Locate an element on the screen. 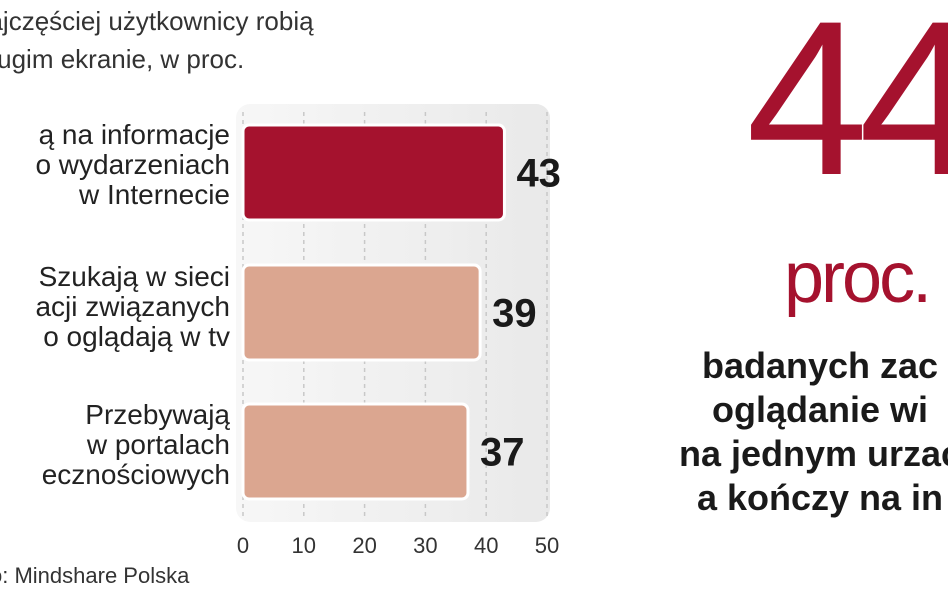 The width and height of the screenshot is (948, 593). x-tick-labels: 0 10 20 30 40 50 is located at coordinates (398, 545).